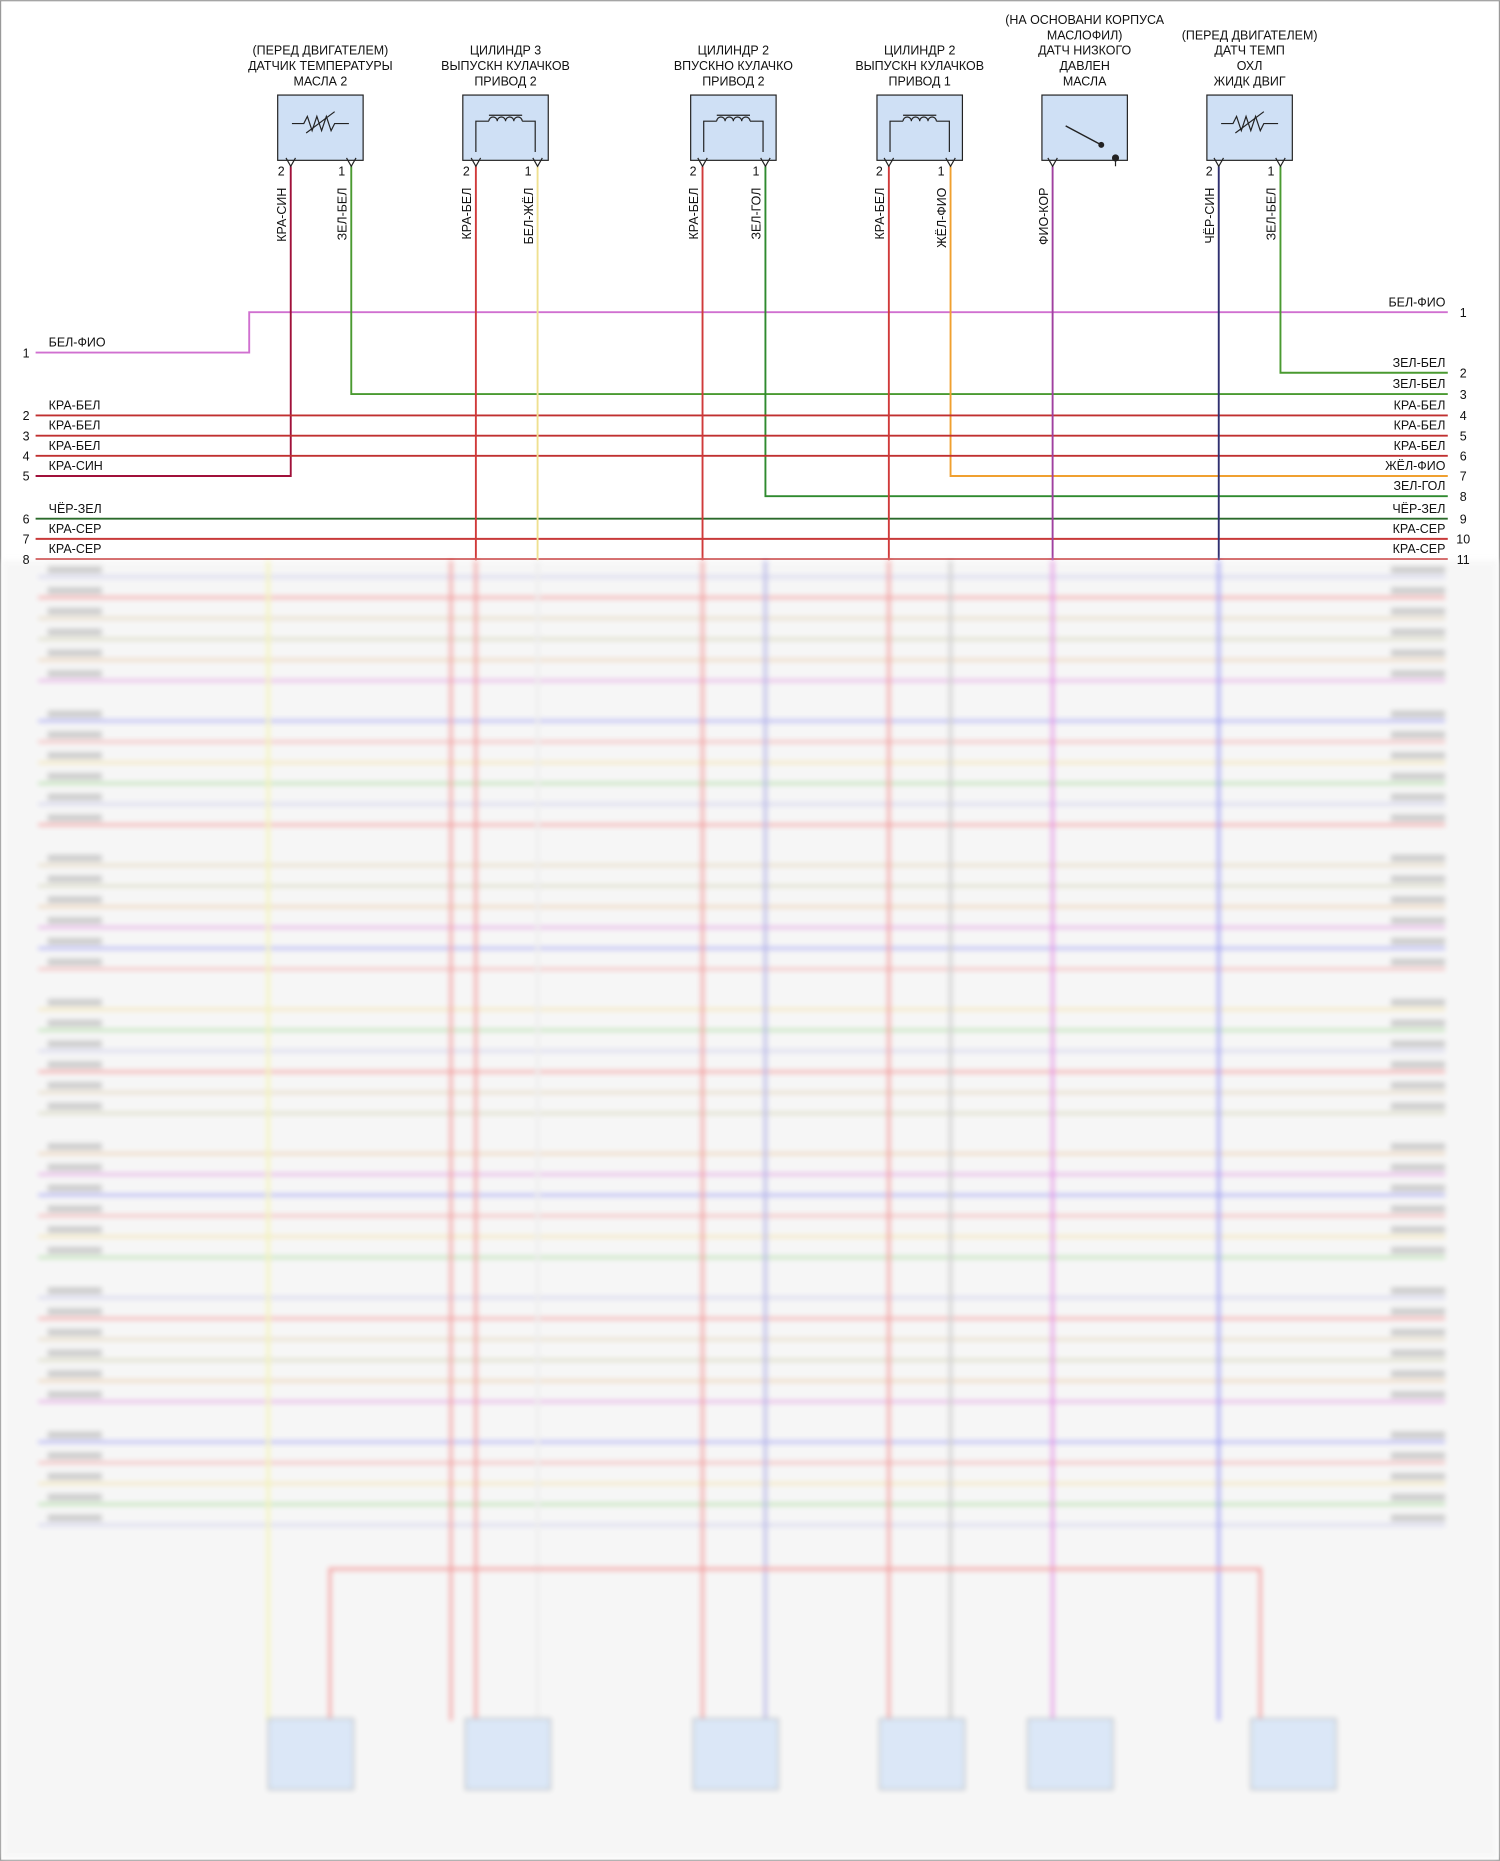  Describe the element at coordinates (1250, 66) in the screenshot. I see `component-label: ОХЛ` at that location.